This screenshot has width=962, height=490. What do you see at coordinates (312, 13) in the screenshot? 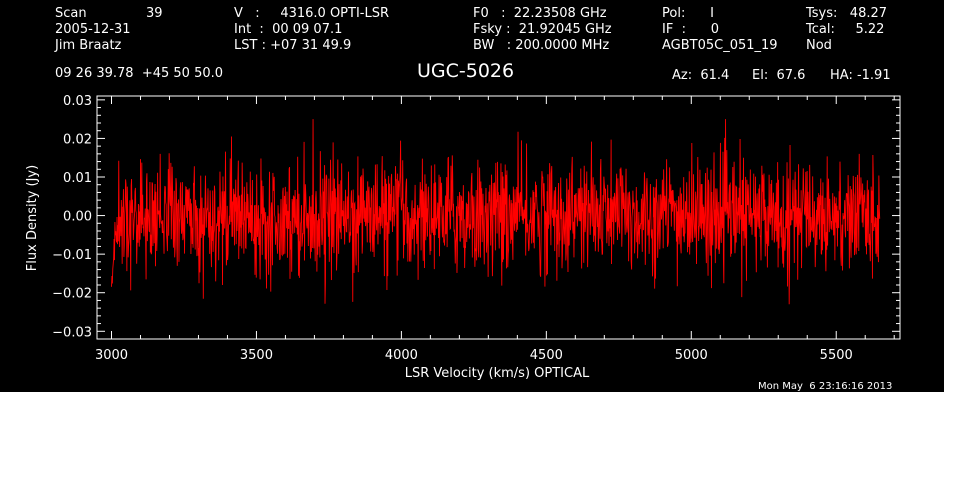
I see `source-velocity: V : 4316.0 OPTI-LSR` at bounding box center [312, 13].